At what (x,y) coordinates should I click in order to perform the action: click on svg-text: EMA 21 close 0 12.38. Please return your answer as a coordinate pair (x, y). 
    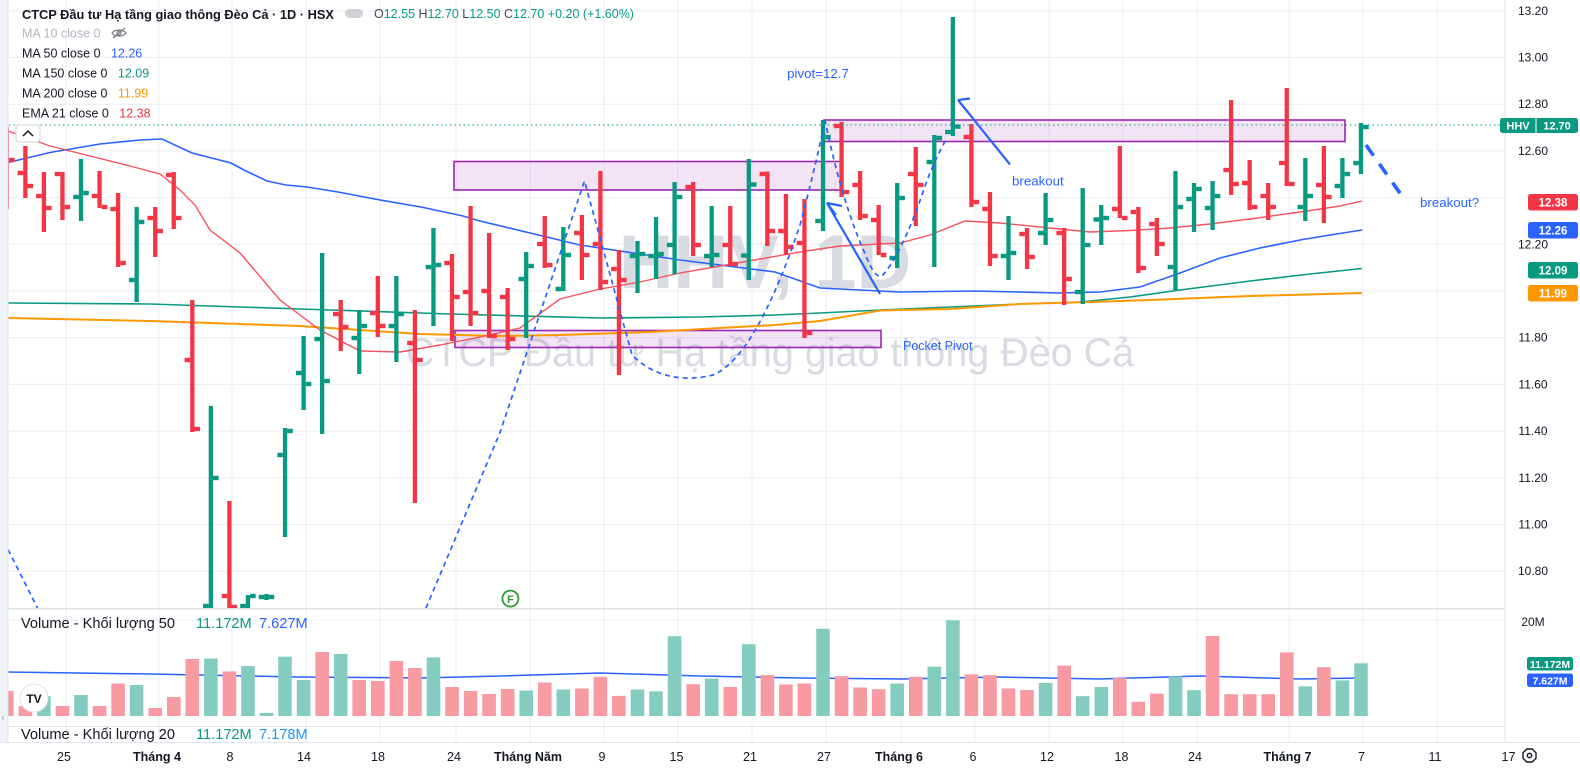
    Looking at the image, I should click on (86, 114).